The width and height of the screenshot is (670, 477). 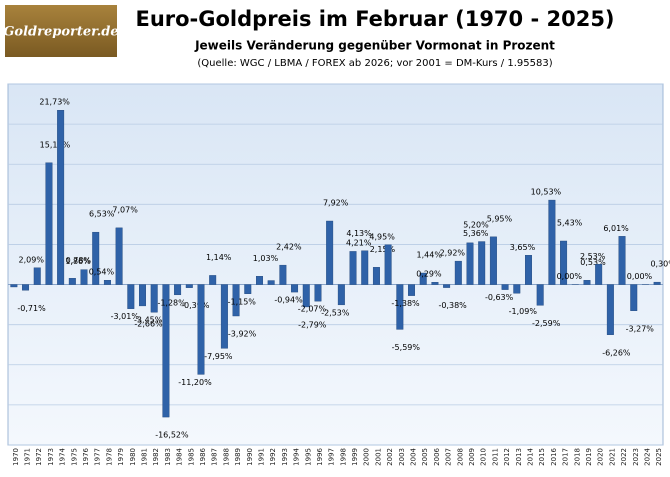 What do you see at coordinates (660, 264) in the screenshot?
I see `data-label: 0,30%` at bounding box center [660, 264].